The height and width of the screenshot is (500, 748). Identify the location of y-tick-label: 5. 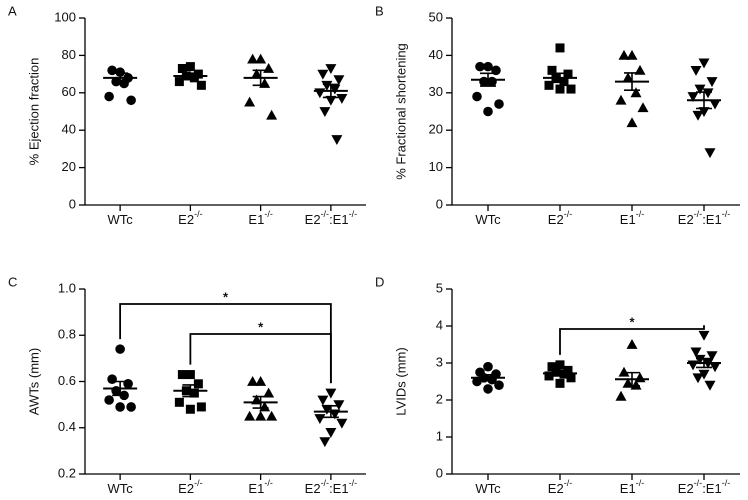
(439, 287).